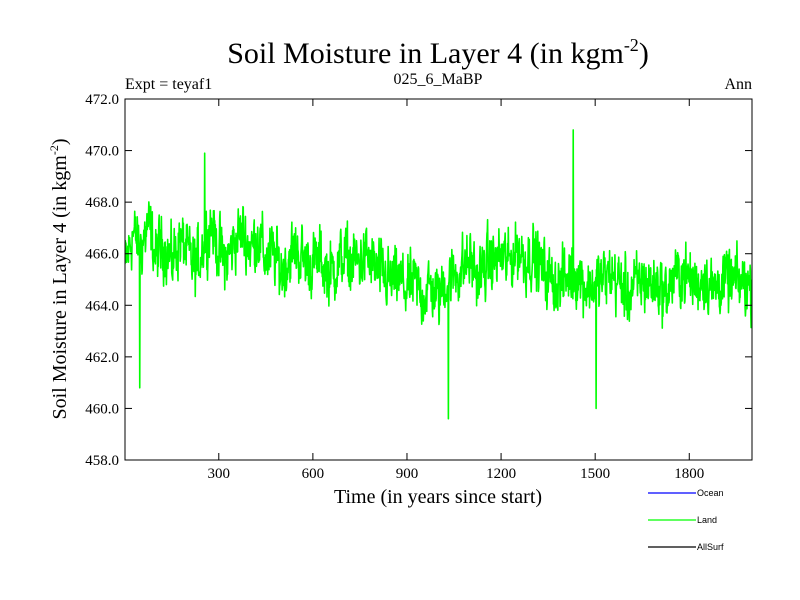 This screenshot has height=600, width=800. What do you see at coordinates (313, 474) in the screenshot?
I see `x-tick-label: 600` at bounding box center [313, 474].